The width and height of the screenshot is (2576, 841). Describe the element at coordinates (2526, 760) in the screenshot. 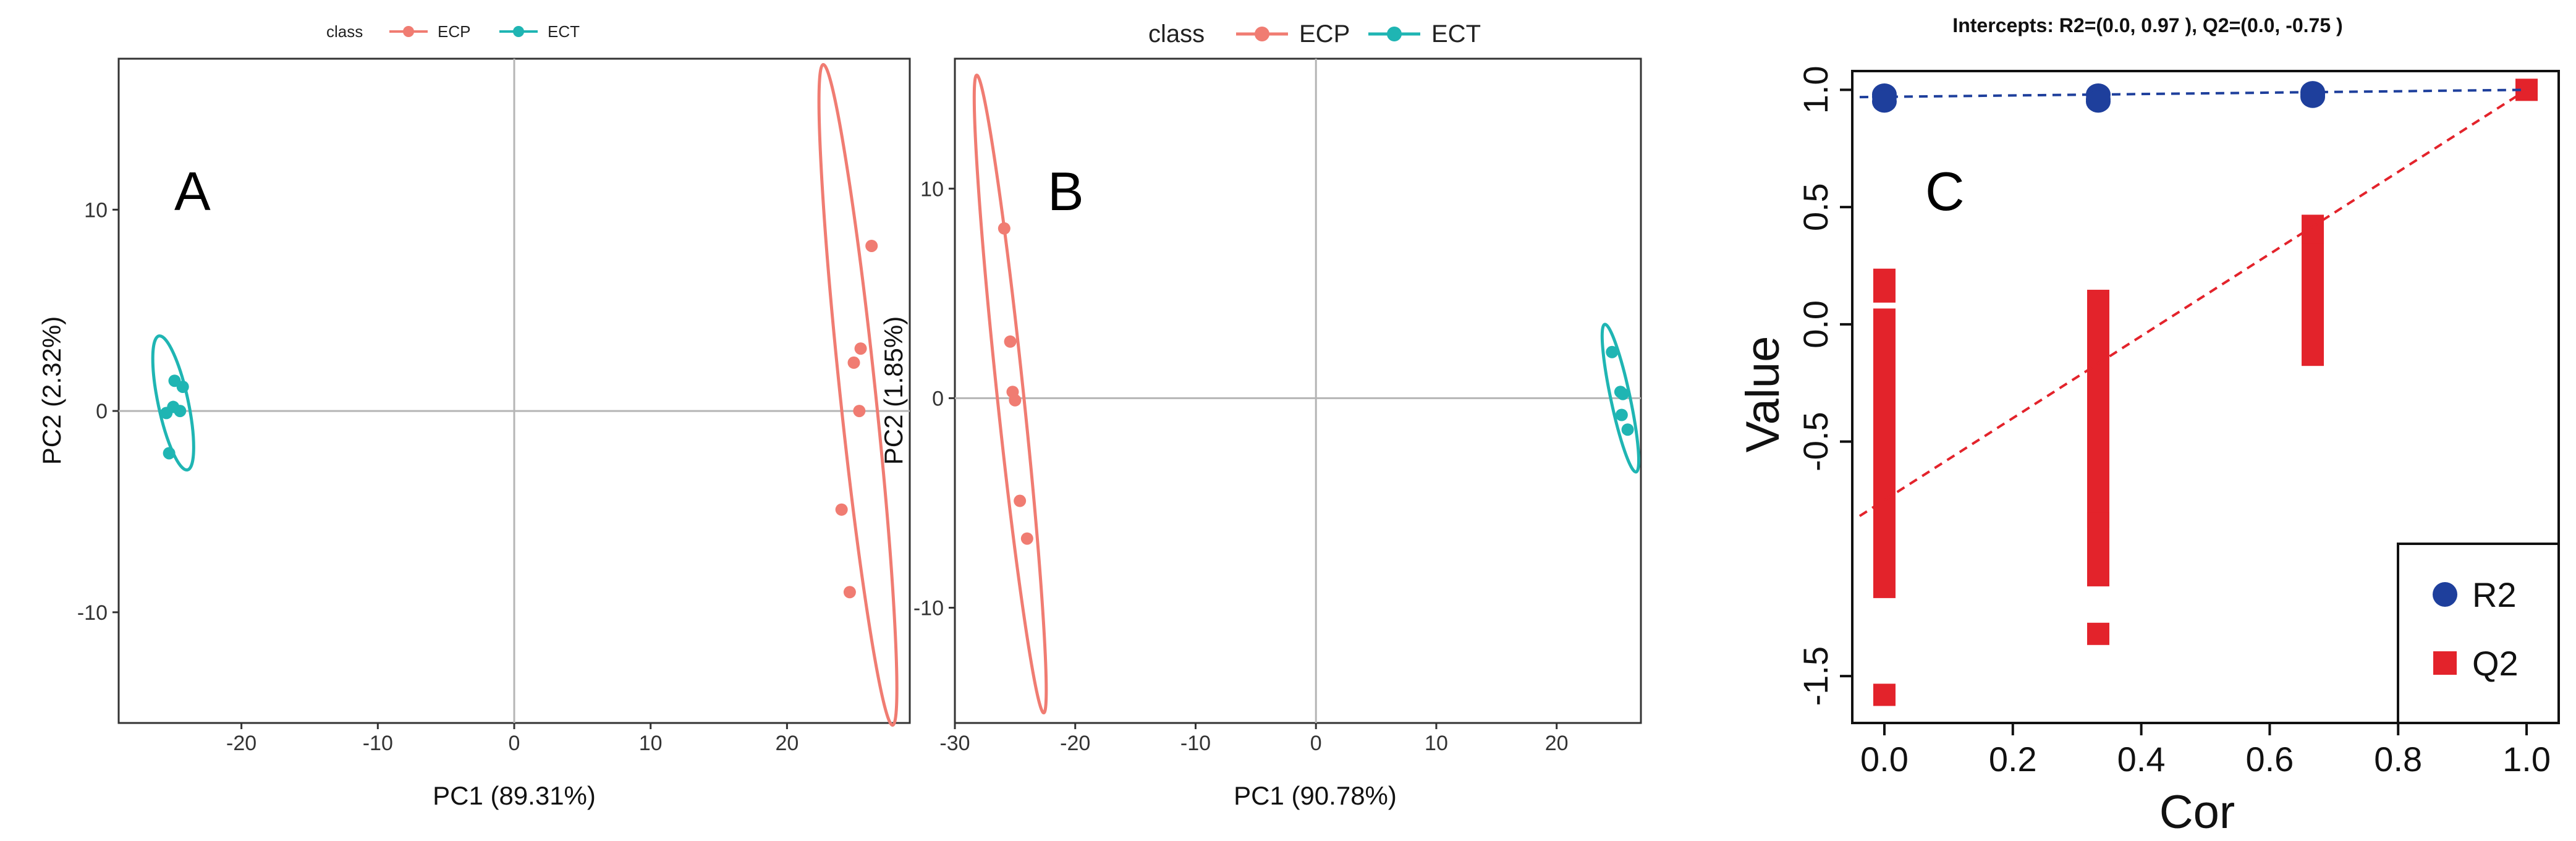

I see `c-xtick-label: 1.0` at that location.